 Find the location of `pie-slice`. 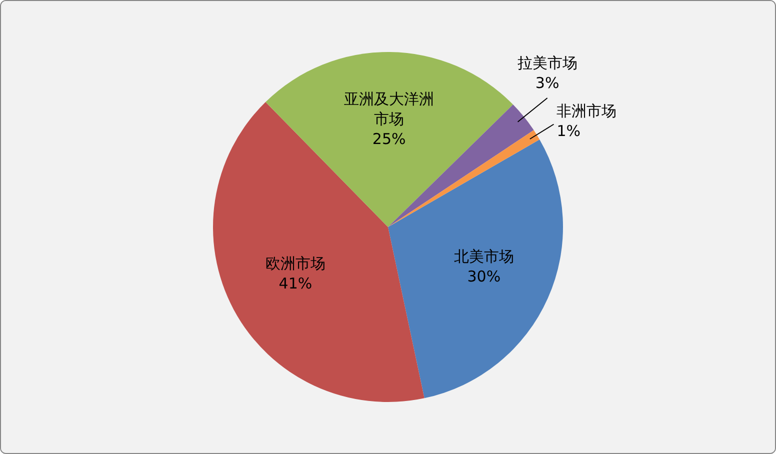

pie-slice is located at coordinates (390, 139).